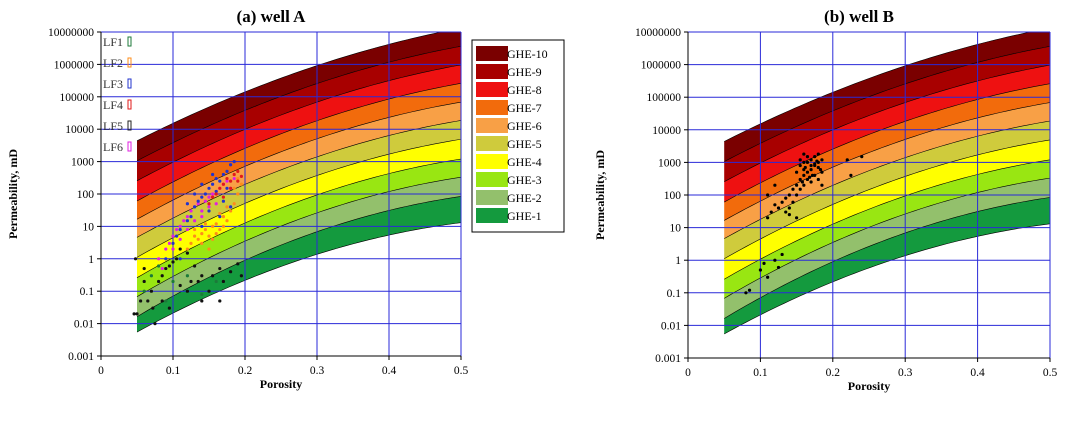 The image size is (1066, 425). I want to click on a-legend-label-ghe-3: GHE-3, so click(524, 180).